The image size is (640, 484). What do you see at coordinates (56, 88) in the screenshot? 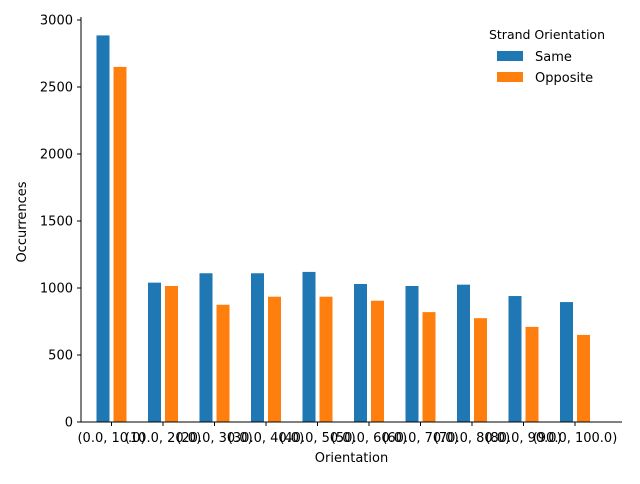
I see `y-tick-label: 2500` at bounding box center [56, 88].